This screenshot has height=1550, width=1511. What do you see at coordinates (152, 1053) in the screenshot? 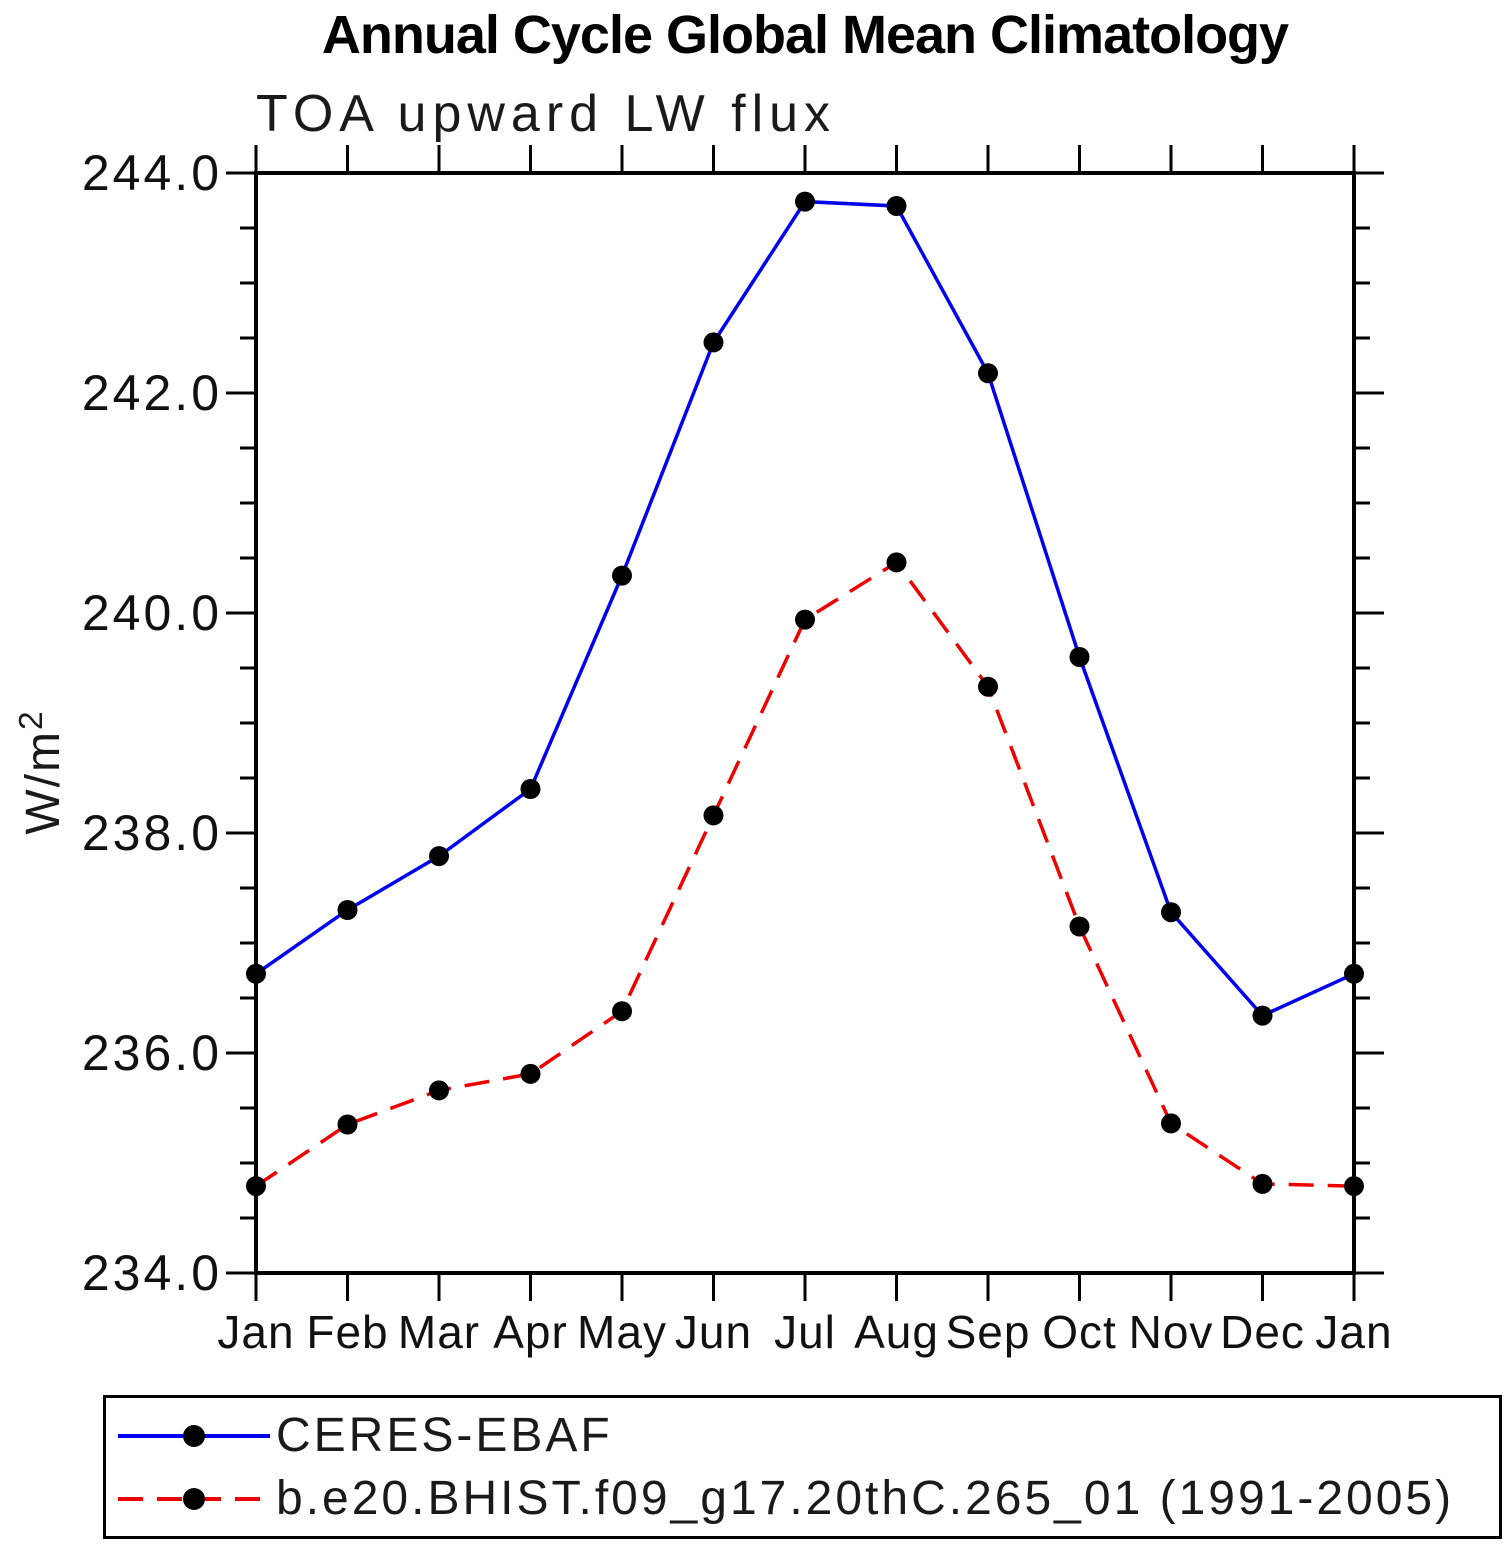
I see `y-tick-label: 236.0` at bounding box center [152, 1053].